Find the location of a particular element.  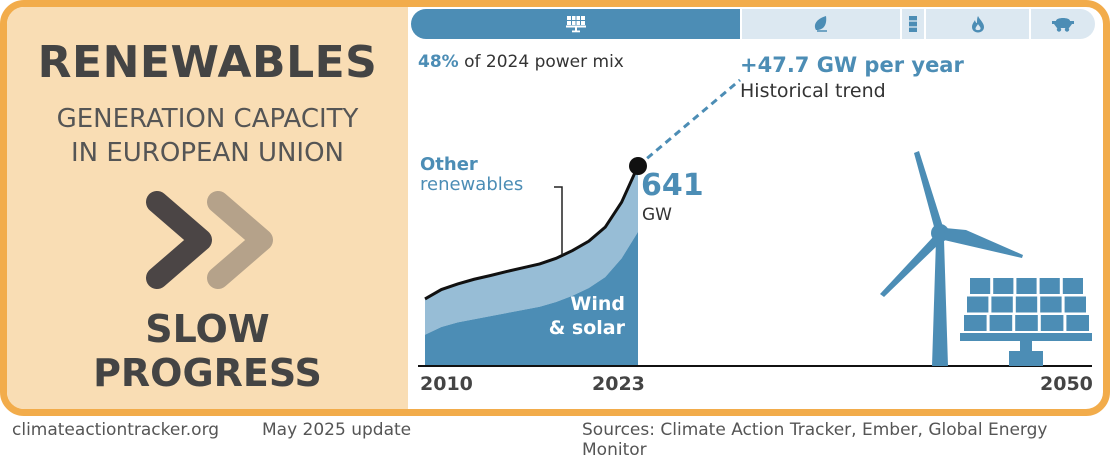

power-mix-share-text: of 2024 power mix is located at coordinates (544, 62).